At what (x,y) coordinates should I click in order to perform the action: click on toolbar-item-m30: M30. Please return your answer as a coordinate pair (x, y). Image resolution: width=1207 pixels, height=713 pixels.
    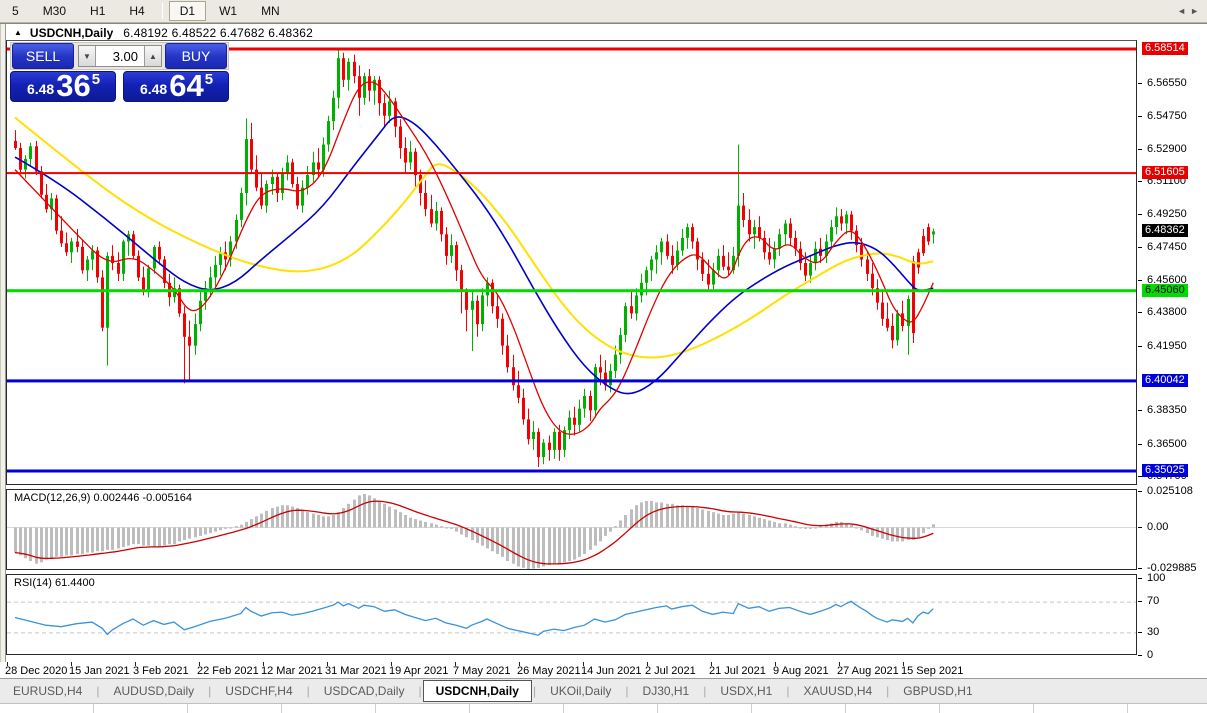
    Looking at the image, I should click on (54, 11).